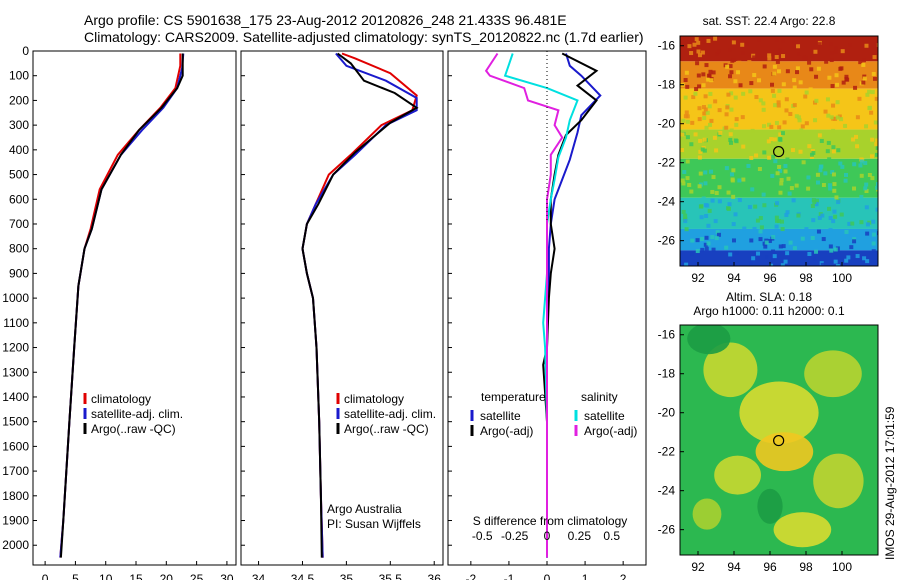 This screenshot has height=580, width=900. What do you see at coordinates (19, 224) in the screenshot?
I see `y-tick-label: 700` at bounding box center [19, 224].